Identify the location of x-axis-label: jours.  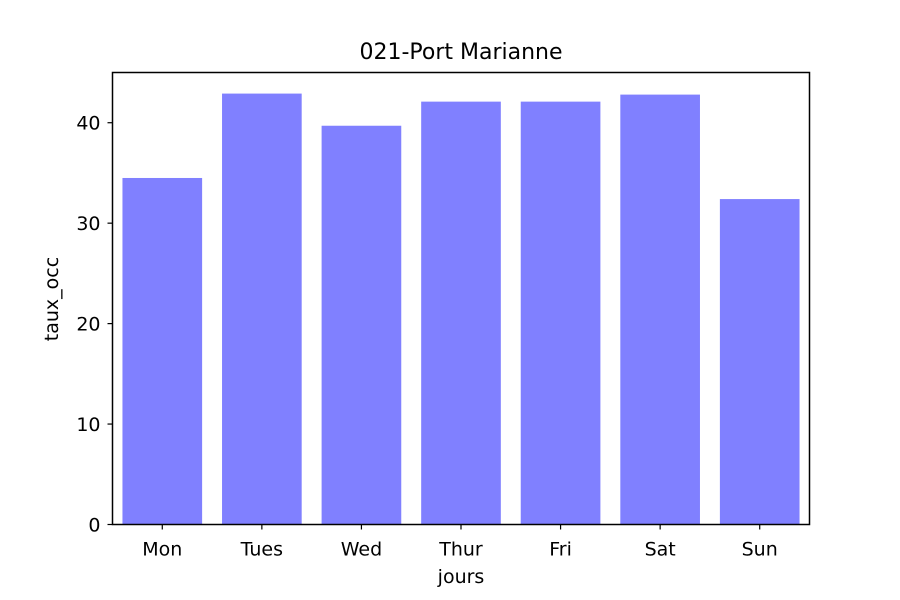
(461, 577).